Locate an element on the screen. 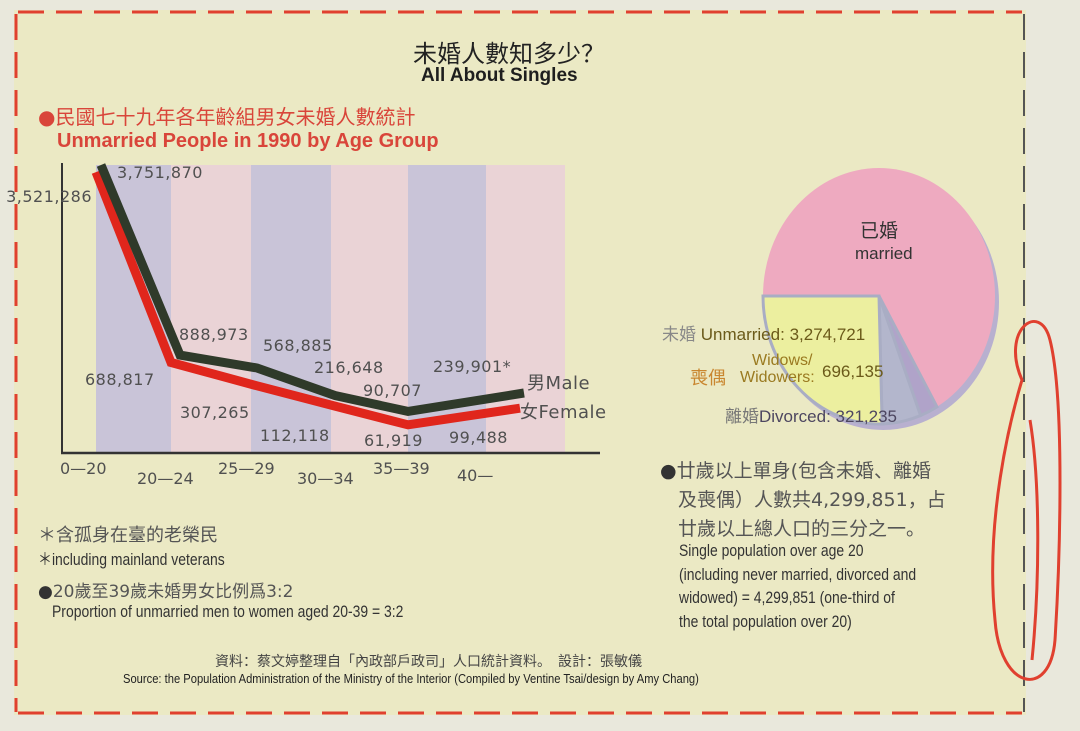 This screenshot has height=731, width=1080. pie-slice-unmarried is located at coordinates (822, 360).